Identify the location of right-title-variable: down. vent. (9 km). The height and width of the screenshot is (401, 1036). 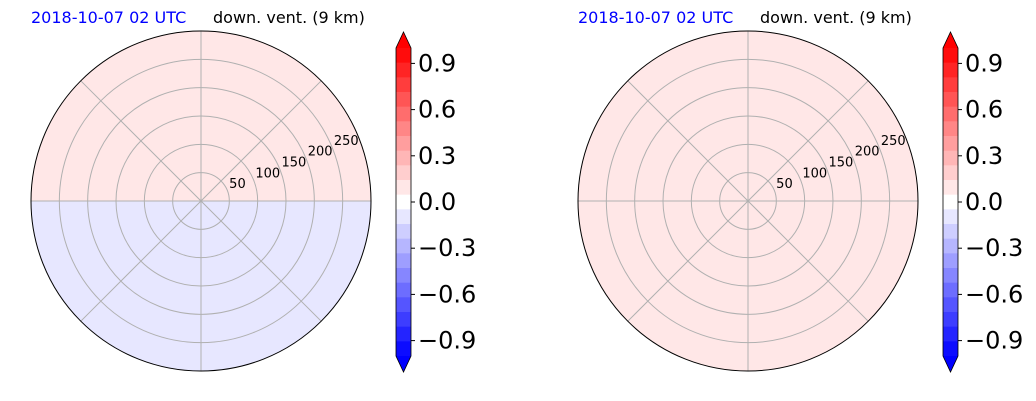
(836, 17).